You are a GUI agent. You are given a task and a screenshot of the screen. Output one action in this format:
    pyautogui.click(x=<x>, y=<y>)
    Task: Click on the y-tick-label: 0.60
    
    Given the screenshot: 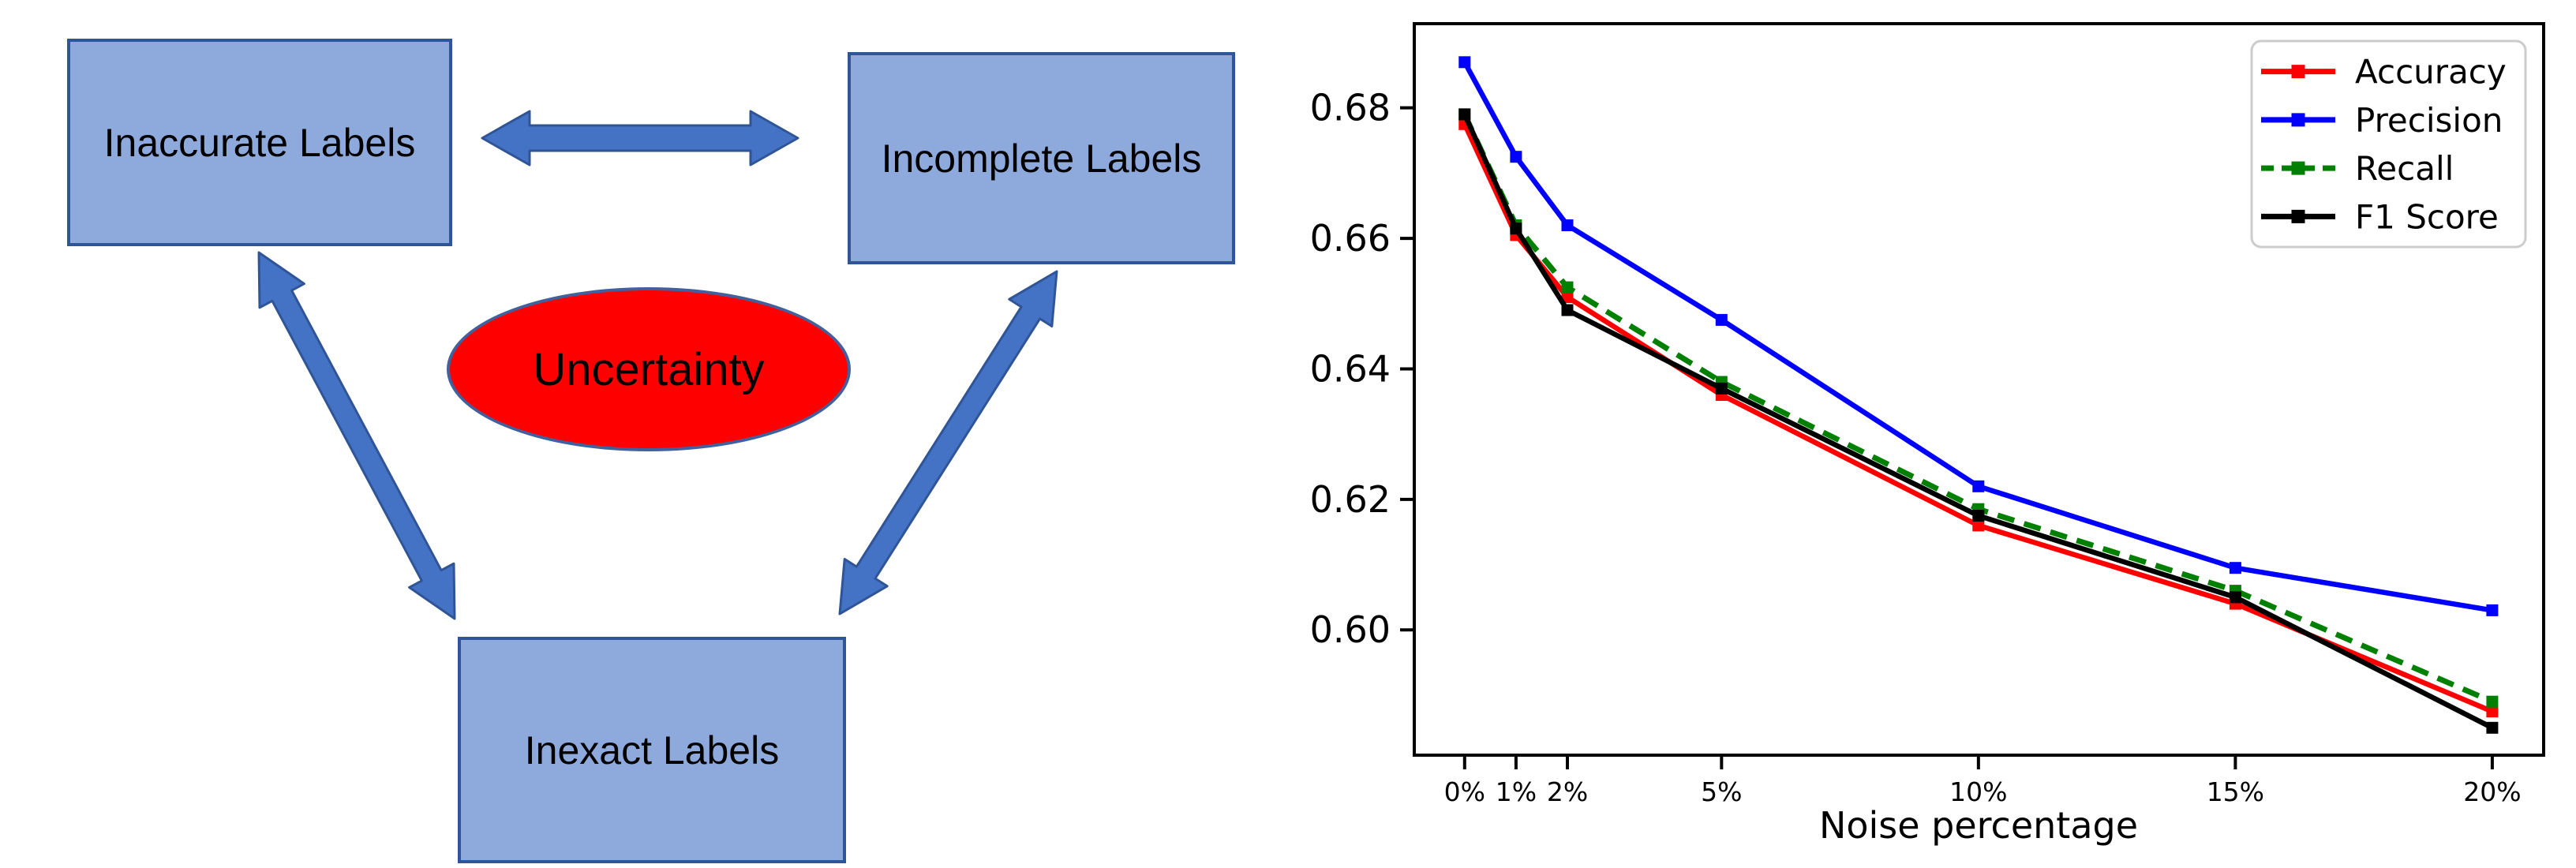 What is the action you would take?
    pyautogui.click(x=1350, y=629)
    